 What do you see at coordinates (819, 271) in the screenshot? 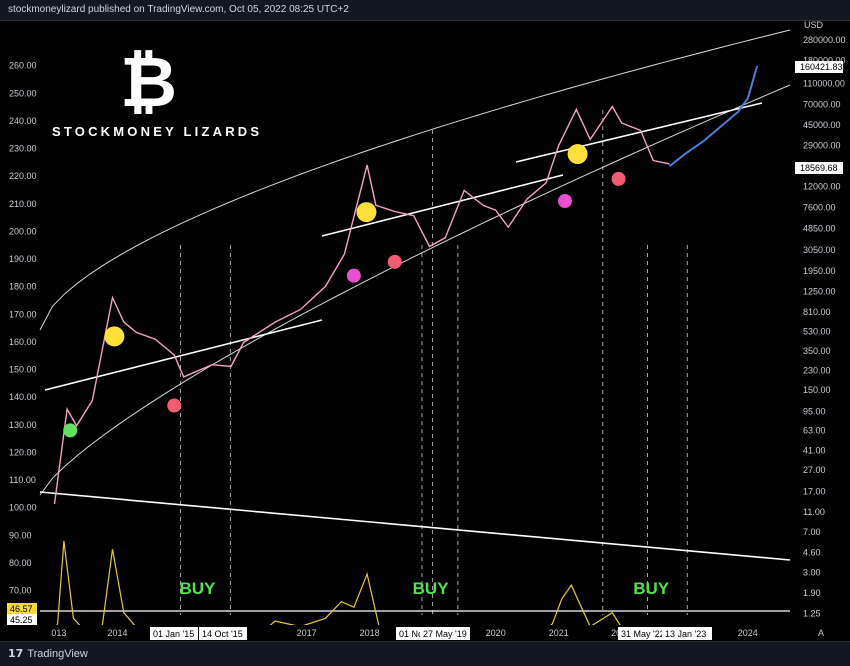
I see `price-axis-tick: 1950.00` at bounding box center [819, 271].